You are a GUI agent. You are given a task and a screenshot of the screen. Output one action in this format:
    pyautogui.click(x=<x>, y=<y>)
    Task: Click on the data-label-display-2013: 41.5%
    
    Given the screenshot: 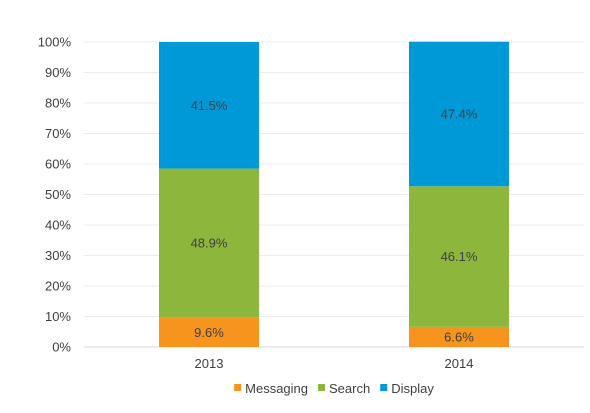 What is the action you would take?
    pyautogui.click(x=209, y=105)
    